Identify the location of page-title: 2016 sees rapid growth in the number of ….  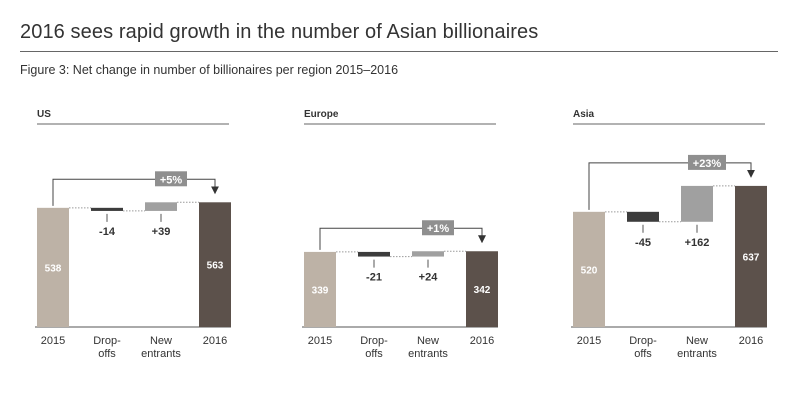
(279, 32).